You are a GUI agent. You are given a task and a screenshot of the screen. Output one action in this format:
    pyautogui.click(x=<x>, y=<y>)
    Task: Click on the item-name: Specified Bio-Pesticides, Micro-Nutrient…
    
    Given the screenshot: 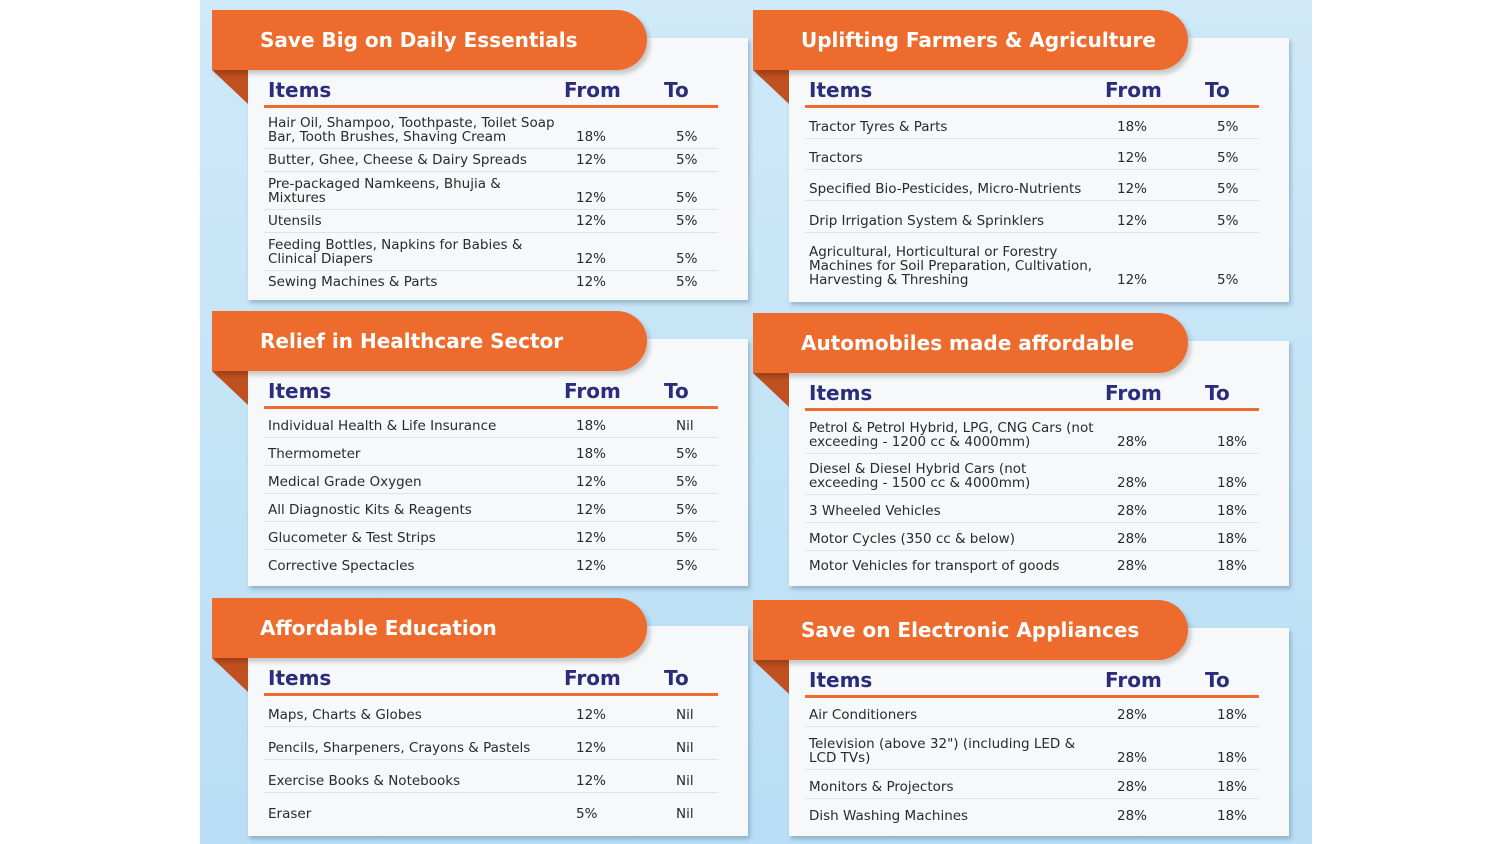 What is the action you would take?
    pyautogui.click(x=945, y=189)
    